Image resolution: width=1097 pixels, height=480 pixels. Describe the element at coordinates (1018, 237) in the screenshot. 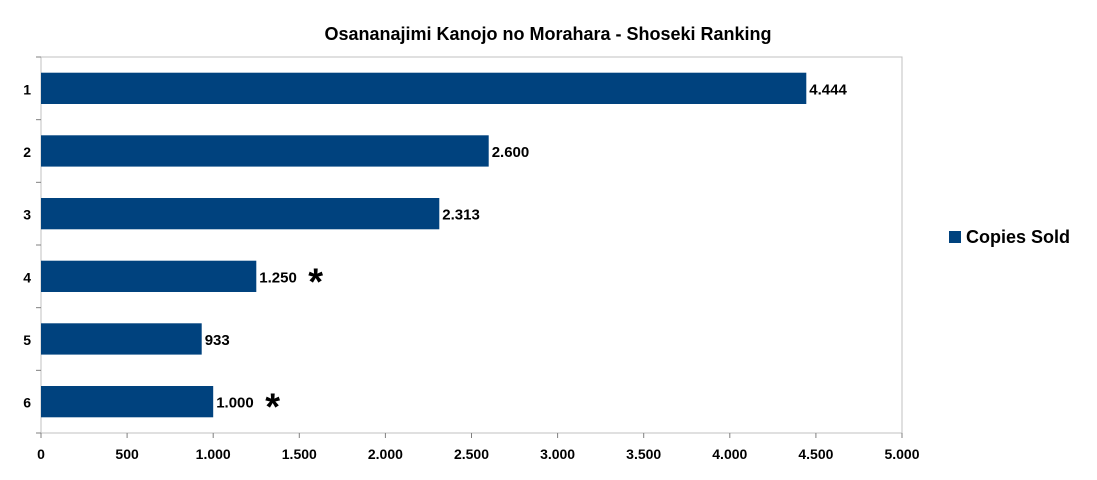

I see `legend-label: Copies Sold` at that location.